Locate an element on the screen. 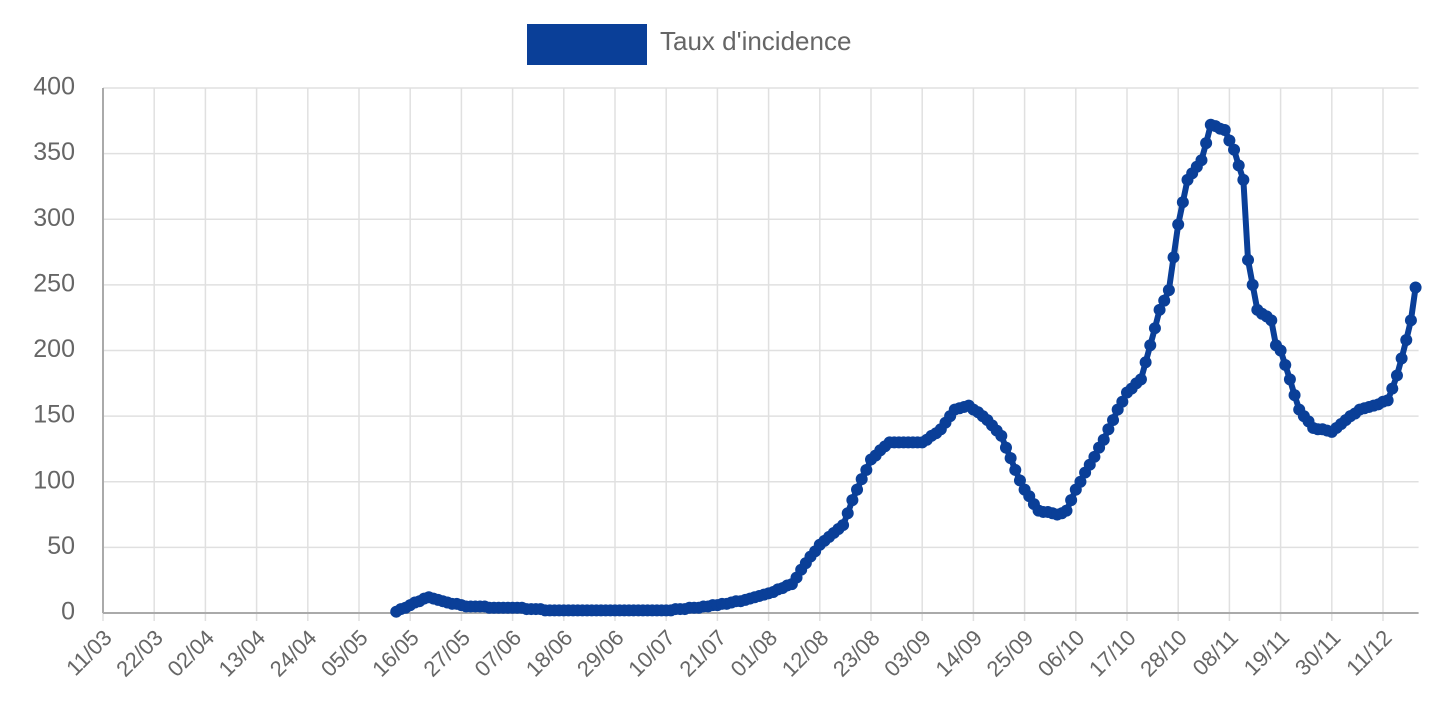  x-tick-label: 24/04 is located at coordinates (293, 653).